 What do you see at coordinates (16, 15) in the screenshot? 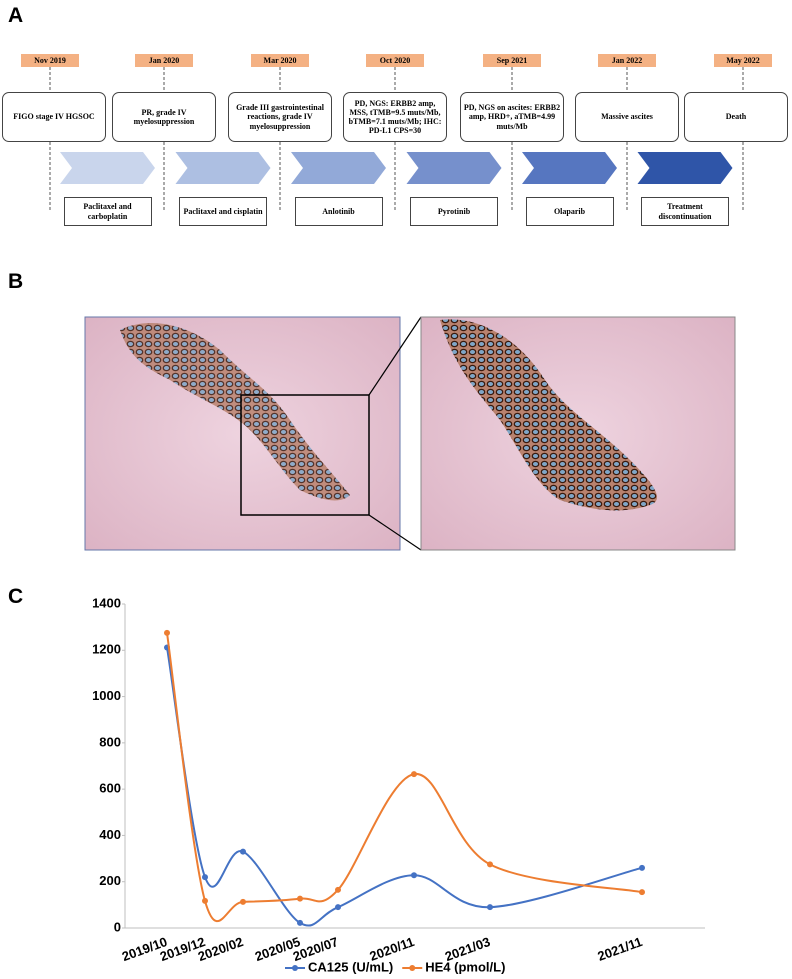
I see `panel-label: A` at bounding box center [16, 15].